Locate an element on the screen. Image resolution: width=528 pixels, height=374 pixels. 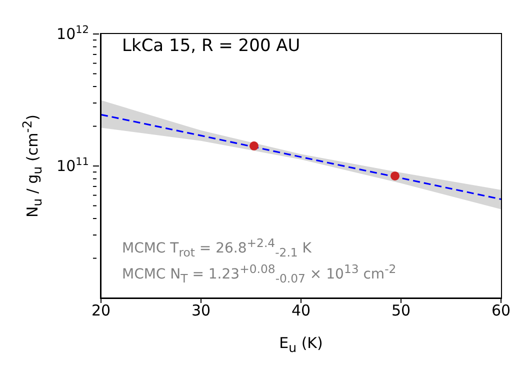
text: MCMC N$_{T}$ = 1.23$^{+0.08}$$_{-0.07}$ × 10$^{13}$ cm$^{-2}$ is located at coordinates (259, 274).